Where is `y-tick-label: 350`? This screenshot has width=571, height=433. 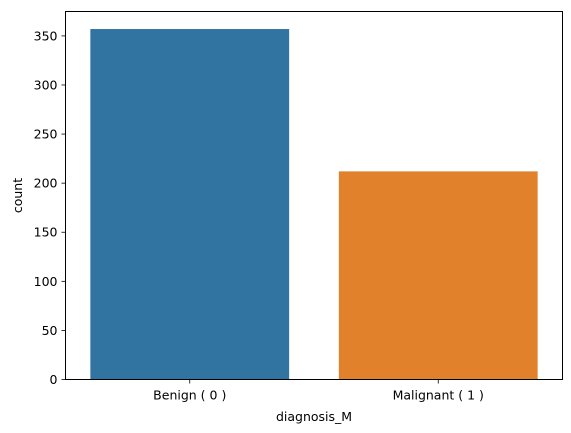
y-tick-label: 350 is located at coordinates (46, 35).